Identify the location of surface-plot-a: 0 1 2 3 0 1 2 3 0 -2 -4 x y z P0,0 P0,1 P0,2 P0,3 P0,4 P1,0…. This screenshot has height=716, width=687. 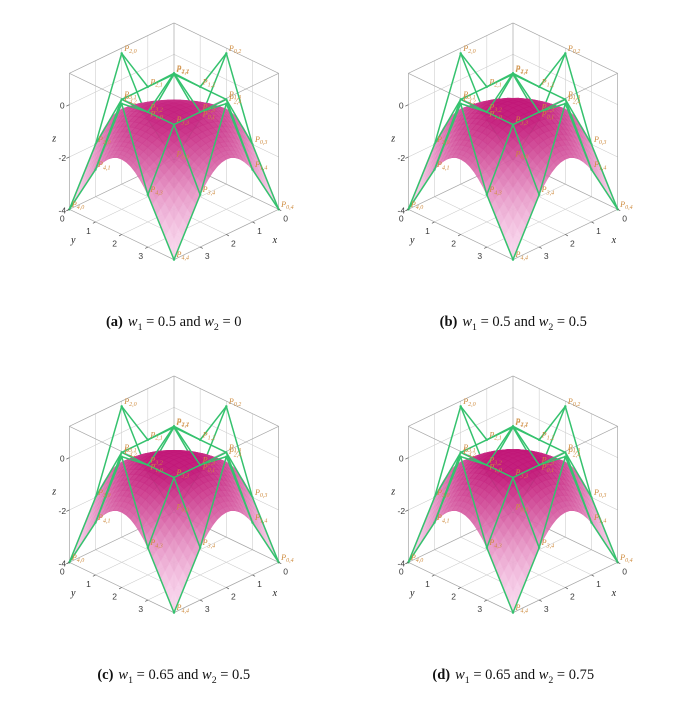
(172, 141).